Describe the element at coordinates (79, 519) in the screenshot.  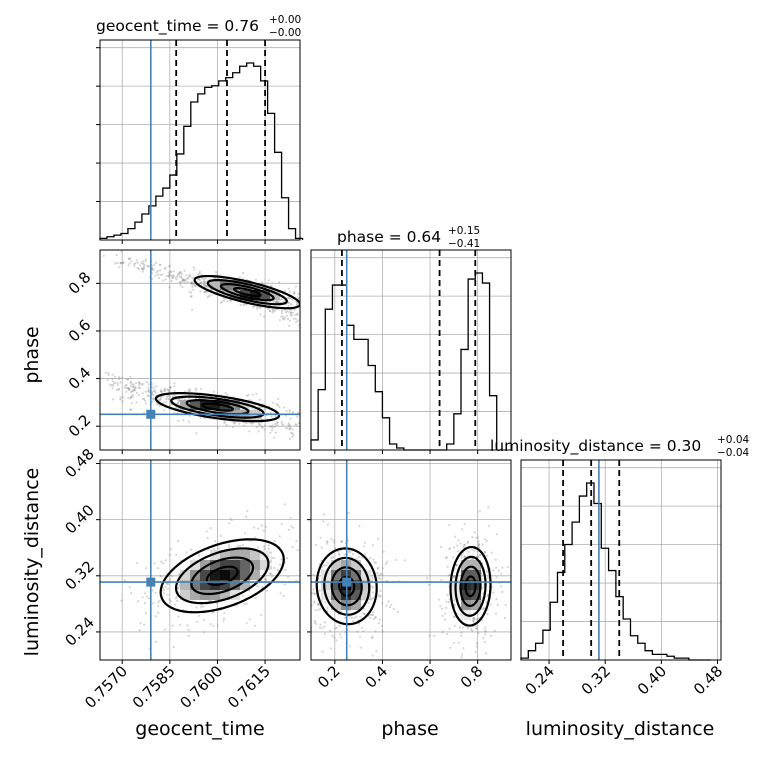
I see `y-tick-label: 0.40` at that location.